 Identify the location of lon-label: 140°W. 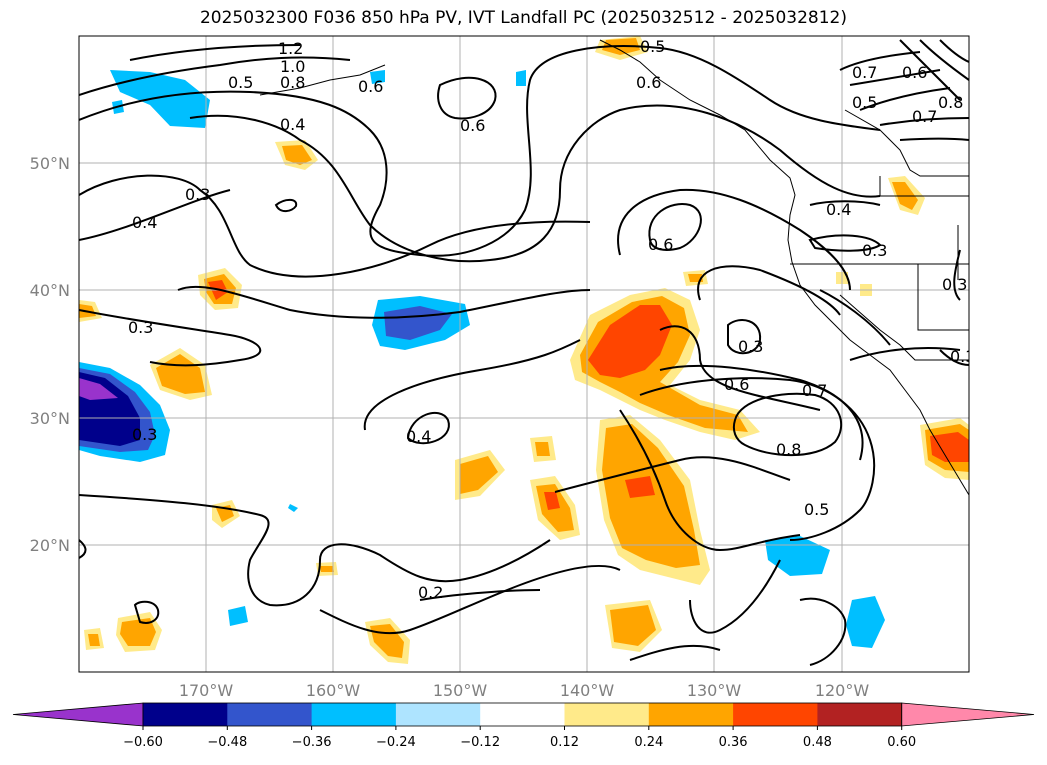
(587, 690).